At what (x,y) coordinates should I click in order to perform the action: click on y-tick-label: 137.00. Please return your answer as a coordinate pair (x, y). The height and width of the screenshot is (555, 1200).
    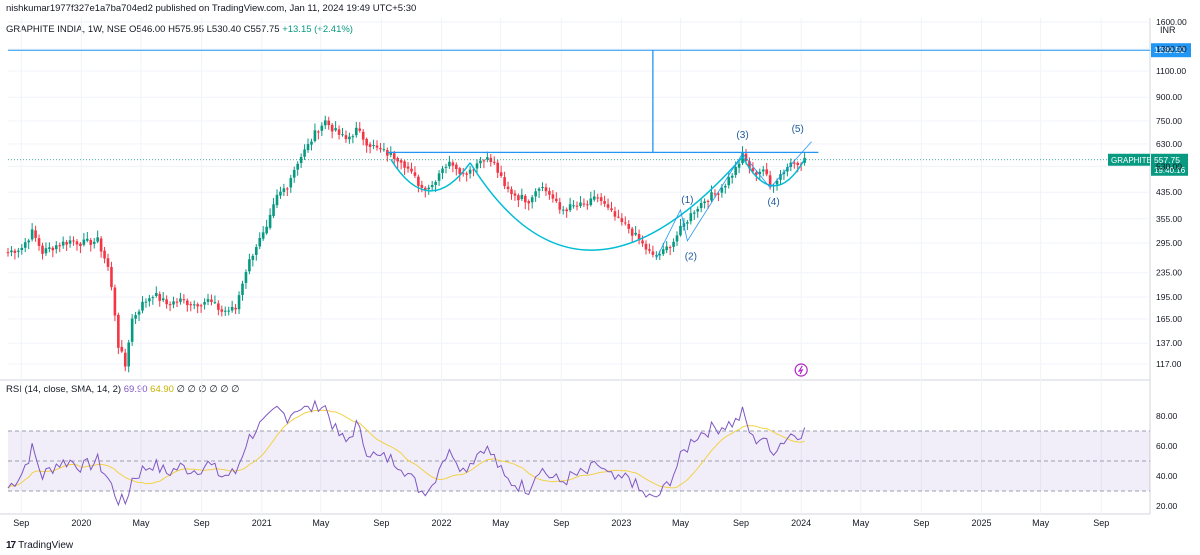
    Looking at the image, I should click on (1169, 343).